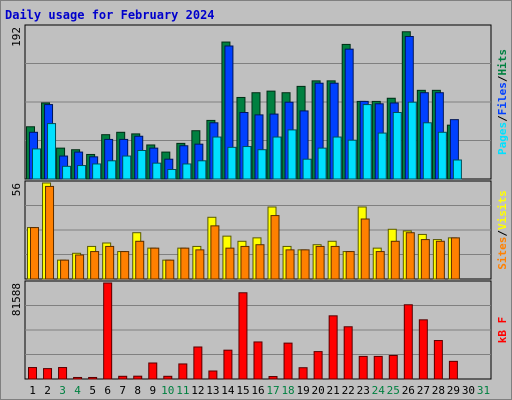 The width and height of the screenshot is (512, 400). Describe the element at coordinates (257, 390) in the screenshot. I see `x-tick-day-16: 16` at that location.